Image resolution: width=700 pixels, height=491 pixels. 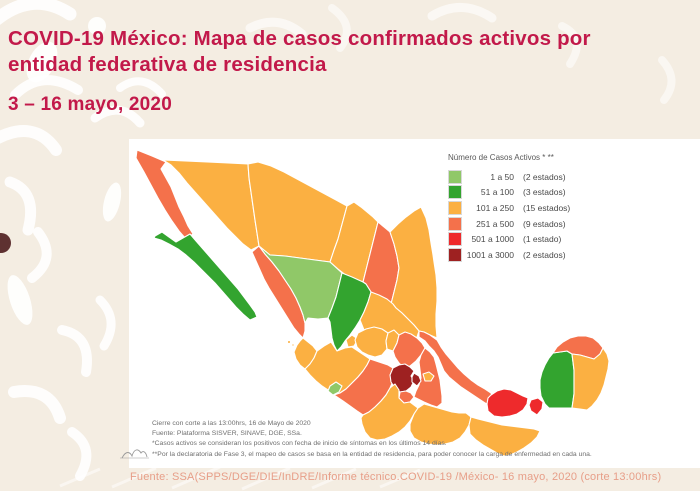 What do you see at coordinates (211, 205) in the screenshot?
I see `state-sonora` at bounding box center [211, 205].